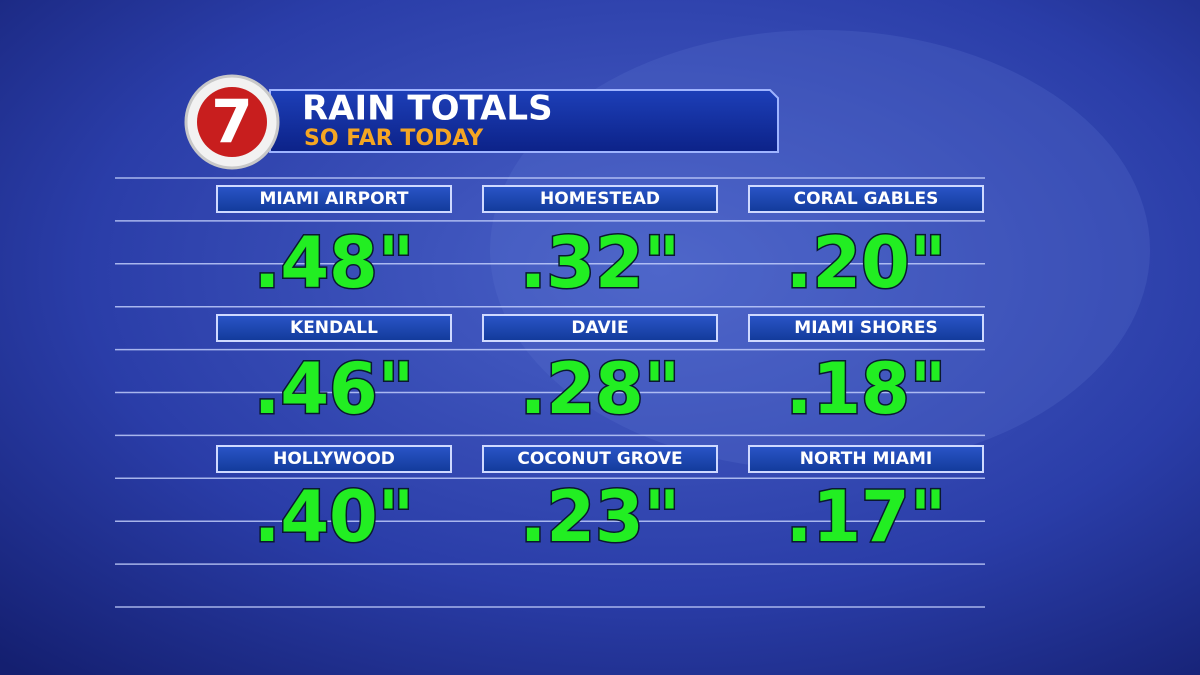 The image size is (1200, 675). I want to click on location-name: CORAL GABLES, so click(866, 199).